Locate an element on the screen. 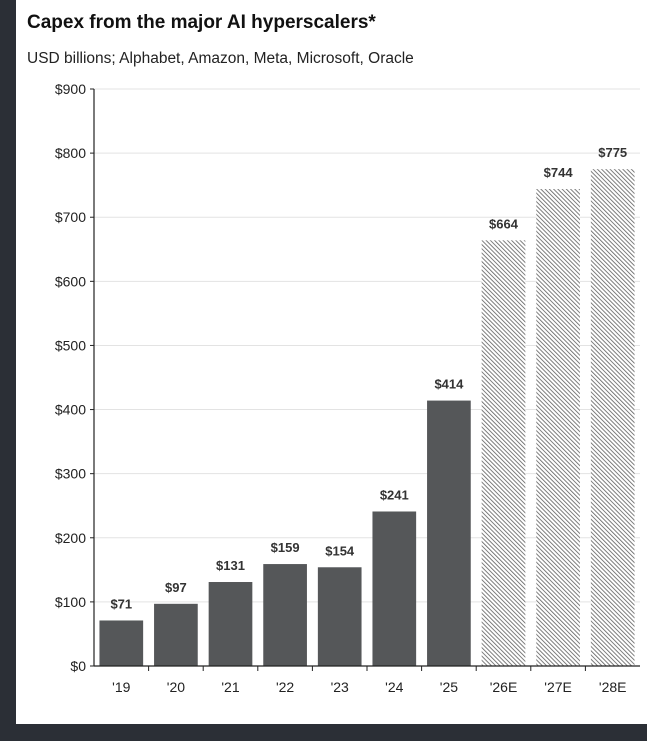 The height and width of the screenshot is (741, 647). x-tick-label: '23 is located at coordinates (340, 687).